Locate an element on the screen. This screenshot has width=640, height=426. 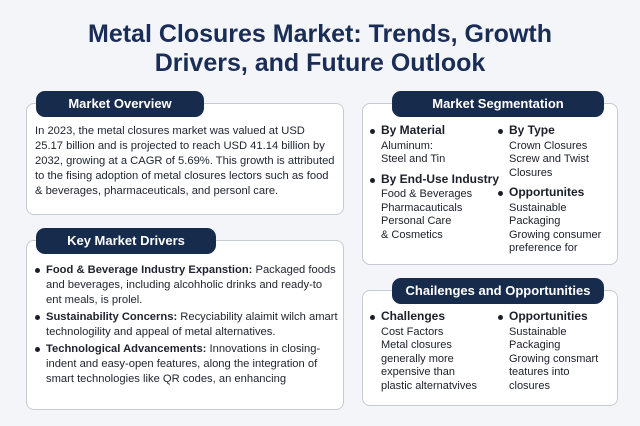
segment-head-type: By Type is located at coordinates (556, 130).